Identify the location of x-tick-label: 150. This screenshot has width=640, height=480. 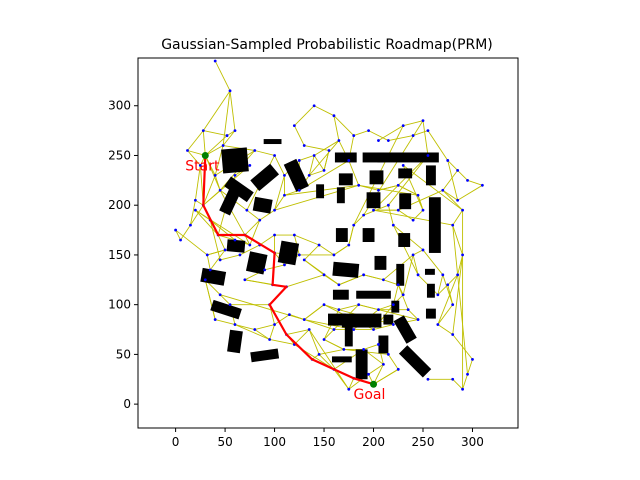
(324, 442).